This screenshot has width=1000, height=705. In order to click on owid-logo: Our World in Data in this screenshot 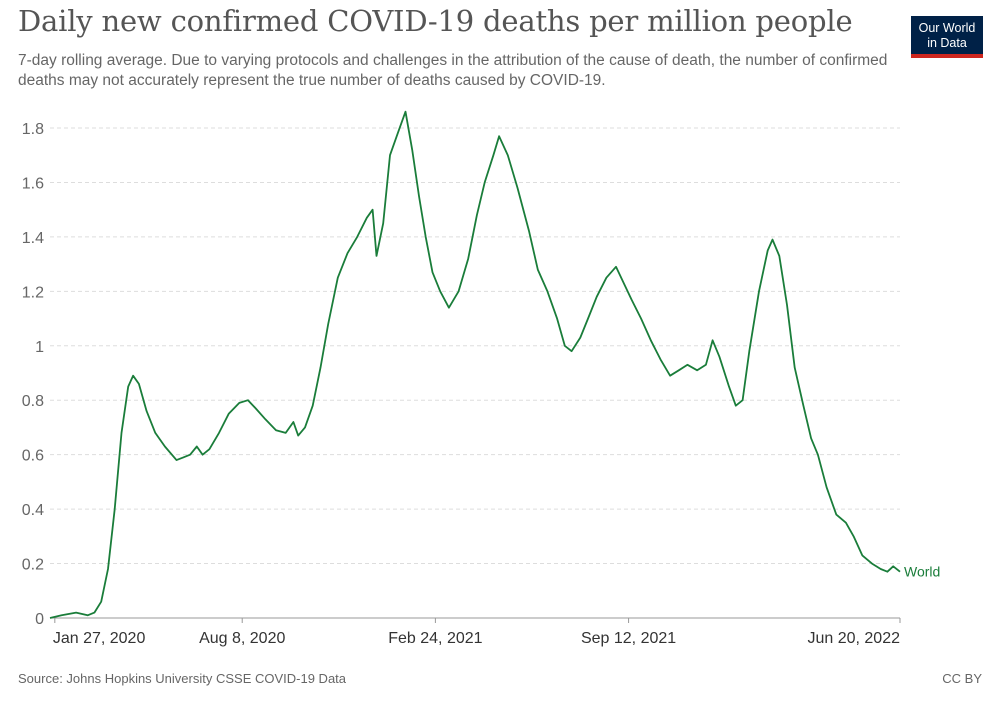, I will do `click(947, 37)`.